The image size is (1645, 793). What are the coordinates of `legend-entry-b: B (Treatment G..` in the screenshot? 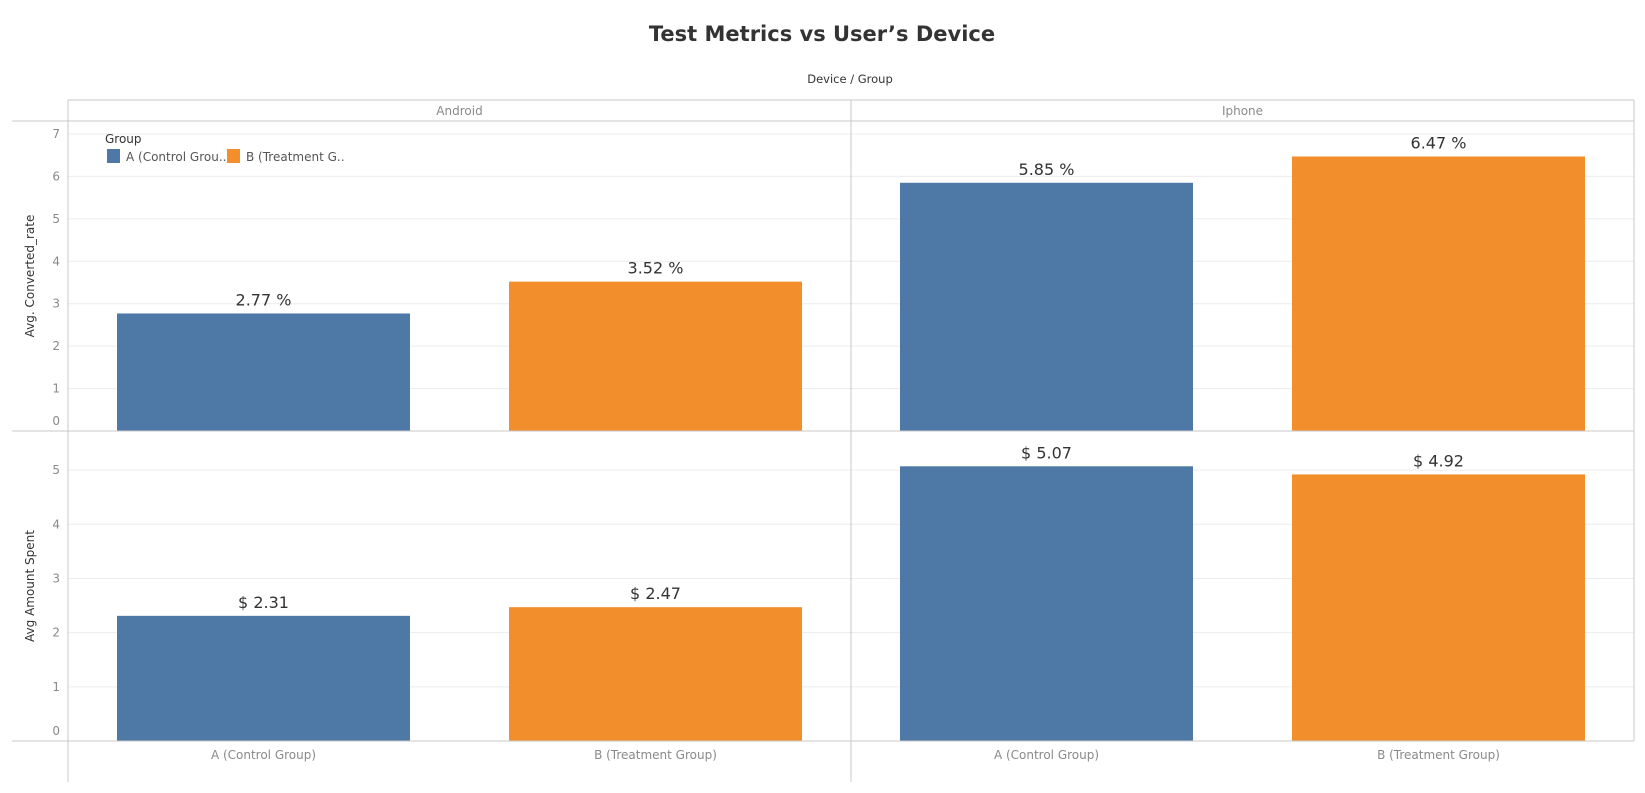 It's located at (295, 157).